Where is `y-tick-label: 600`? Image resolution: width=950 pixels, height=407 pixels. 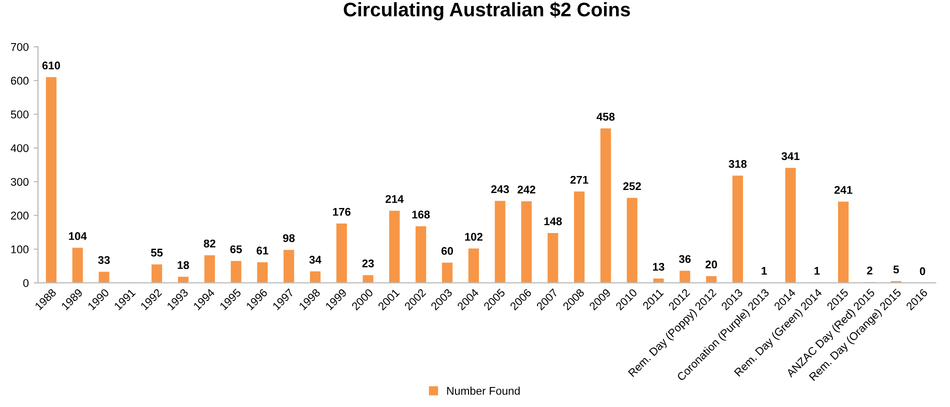 y-tick-label: 600 is located at coordinates (20, 80).